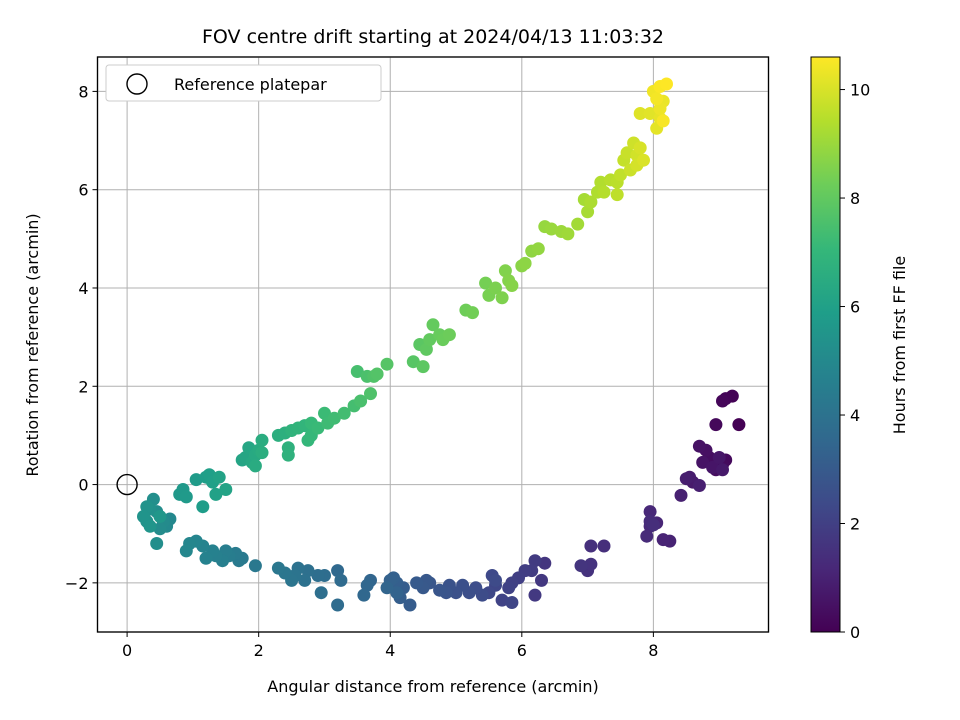 The height and width of the screenshot is (720, 960). I want to click on legend: Reference platepar, so click(243, 83).